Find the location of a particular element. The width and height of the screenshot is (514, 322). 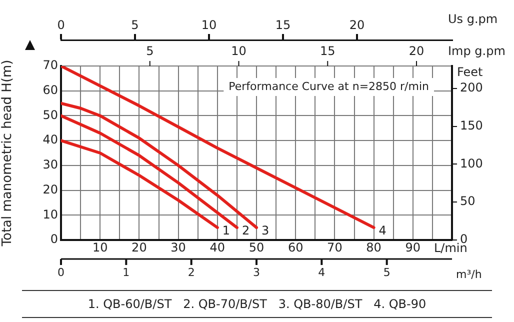

x-tick-label: 10 is located at coordinates (100, 247).